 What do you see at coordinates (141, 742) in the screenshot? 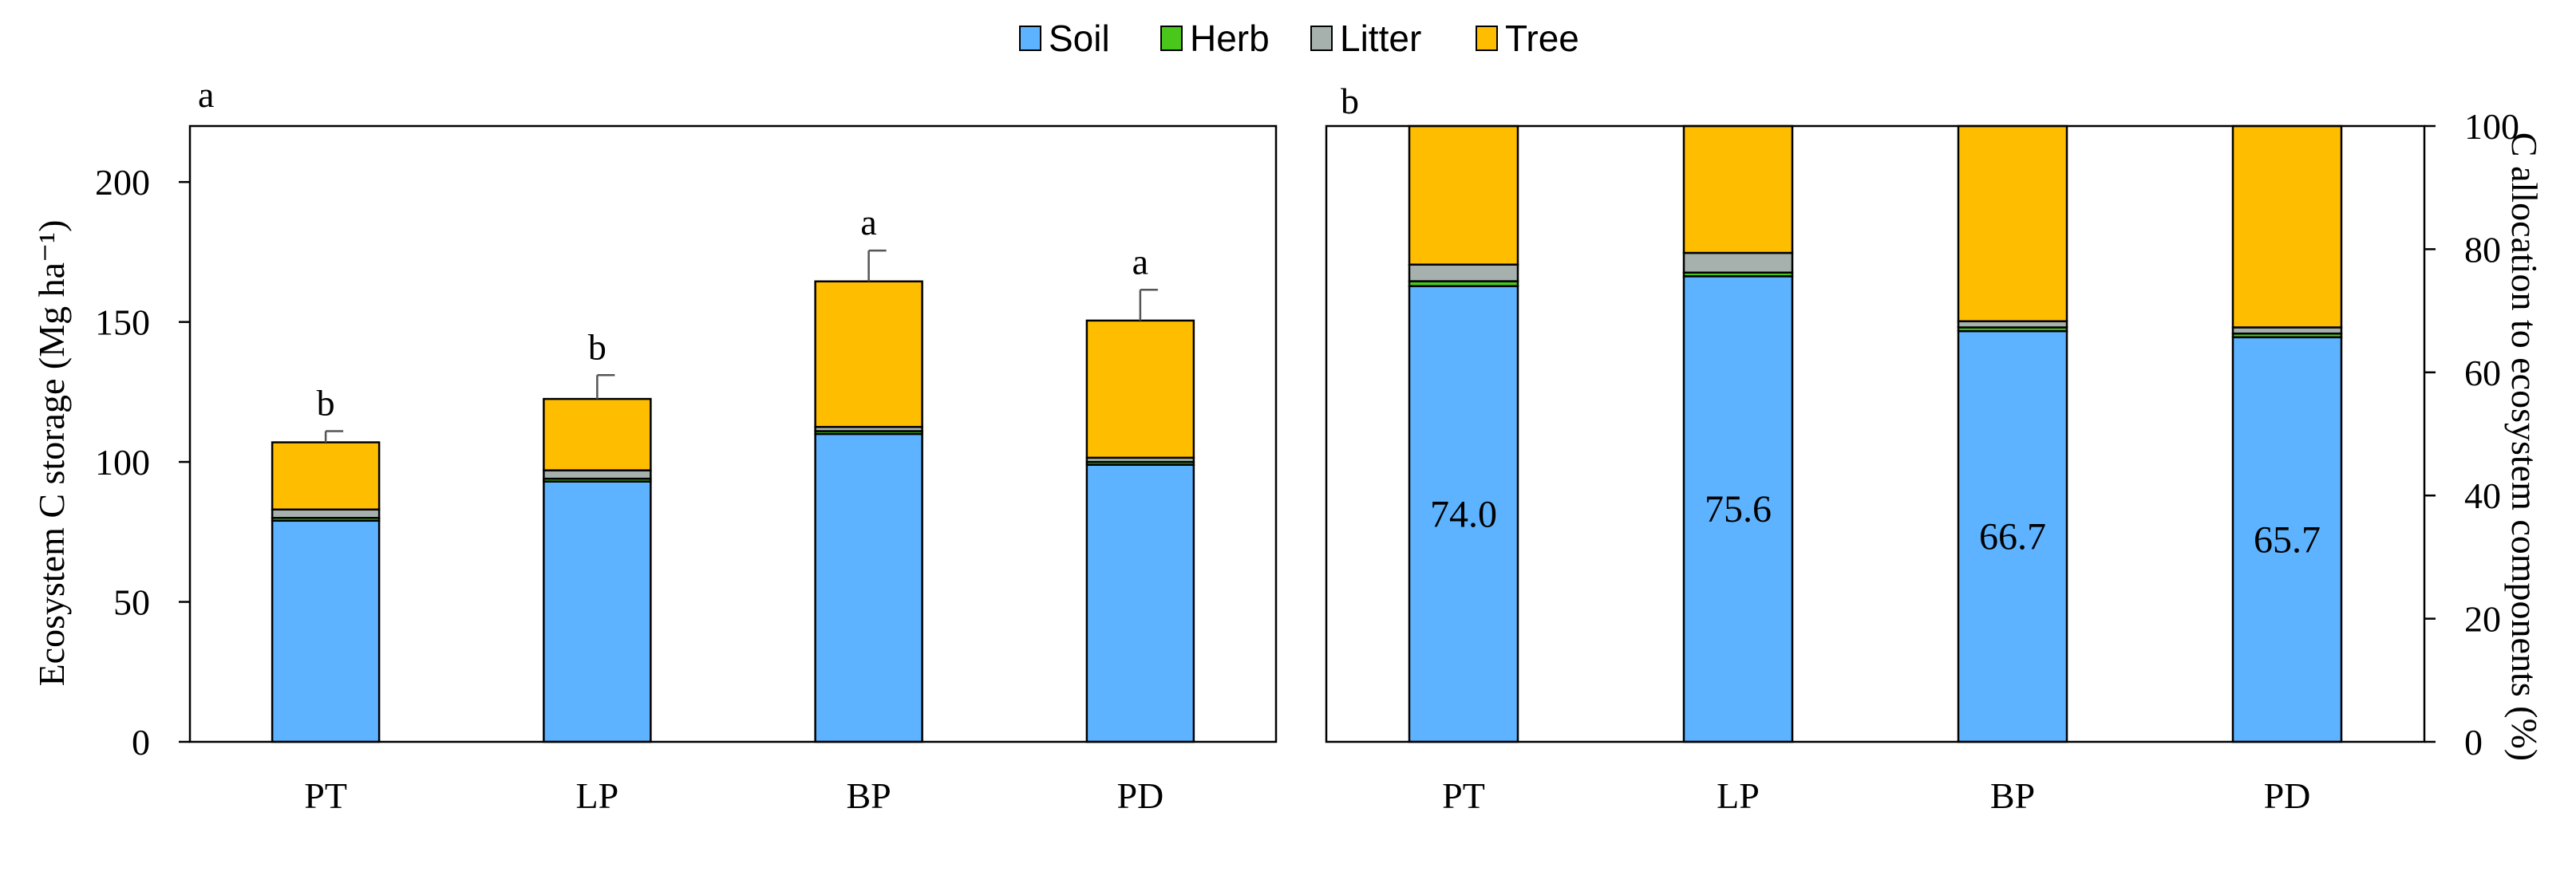
I see `panel-a-y-tick-label: 0` at bounding box center [141, 742].